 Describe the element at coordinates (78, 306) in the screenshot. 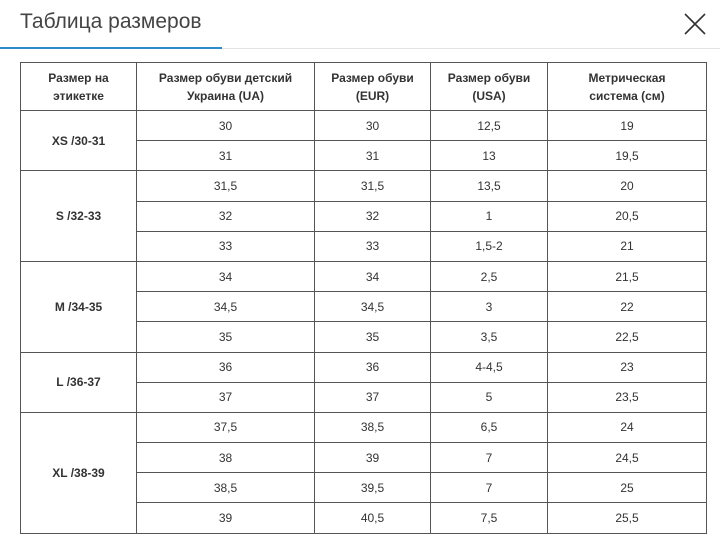

I see `size-label: M /34-35` at that location.